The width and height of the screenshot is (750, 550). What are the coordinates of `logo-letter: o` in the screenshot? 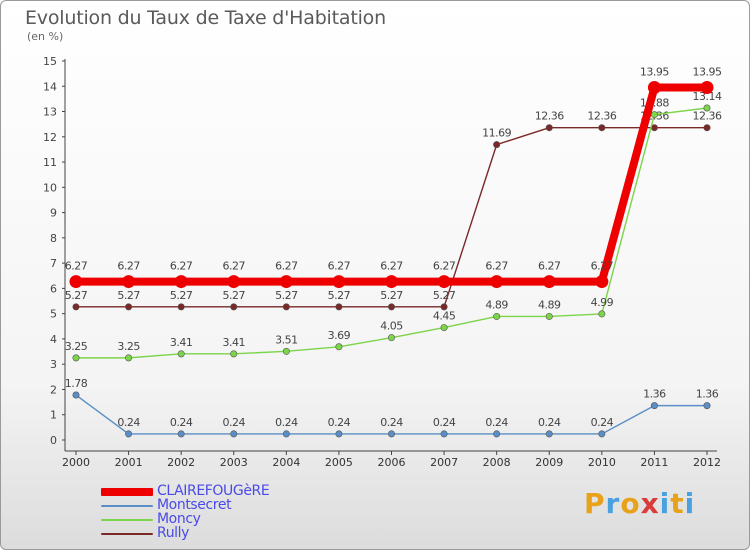 It's located at (630, 503).